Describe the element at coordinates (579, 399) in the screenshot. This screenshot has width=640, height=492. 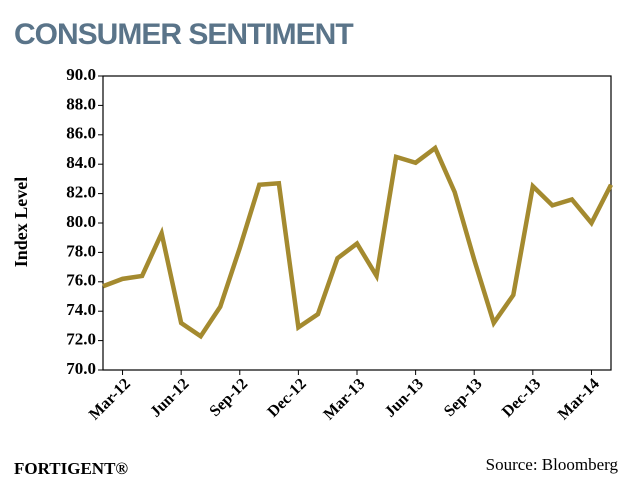
I see `x-tick-label: Mar-14` at that location.